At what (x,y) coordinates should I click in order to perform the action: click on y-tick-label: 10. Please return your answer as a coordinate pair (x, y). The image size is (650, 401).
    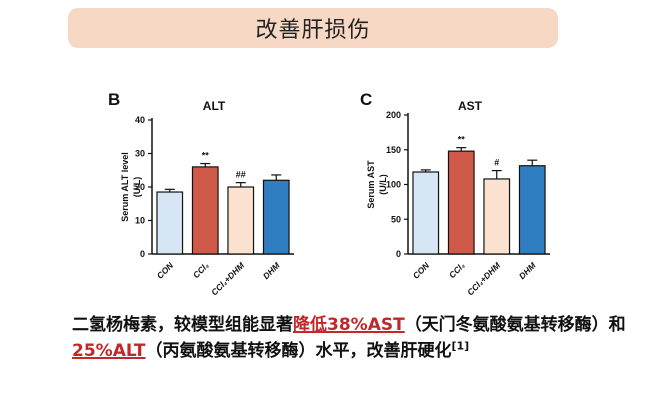
    Looking at the image, I should click on (140, 221).